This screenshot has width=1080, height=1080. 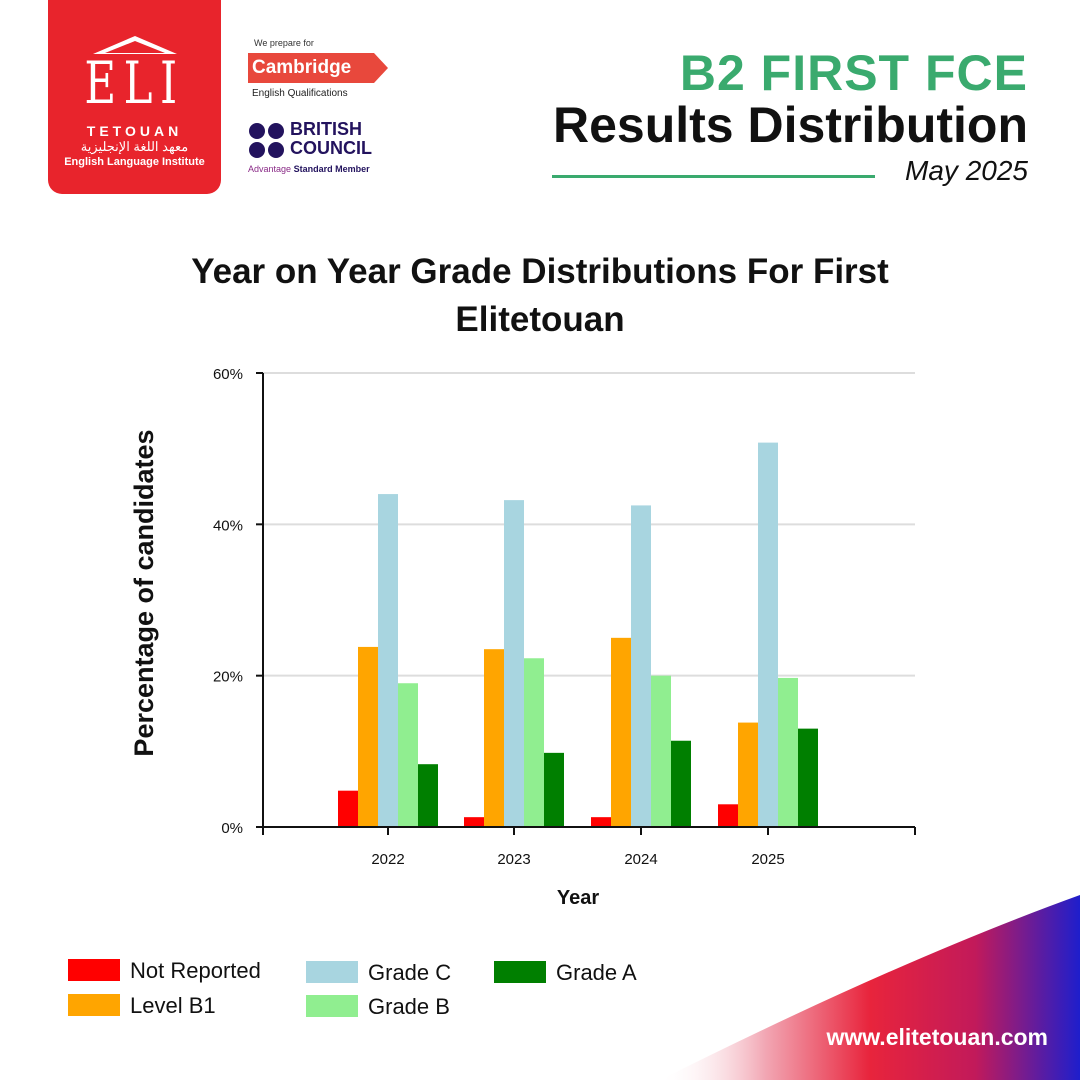 What do you see at coordinates (474, 822) in the screenshot?
I see `bar-not-reported-2023` at bounding box center [474, 822].